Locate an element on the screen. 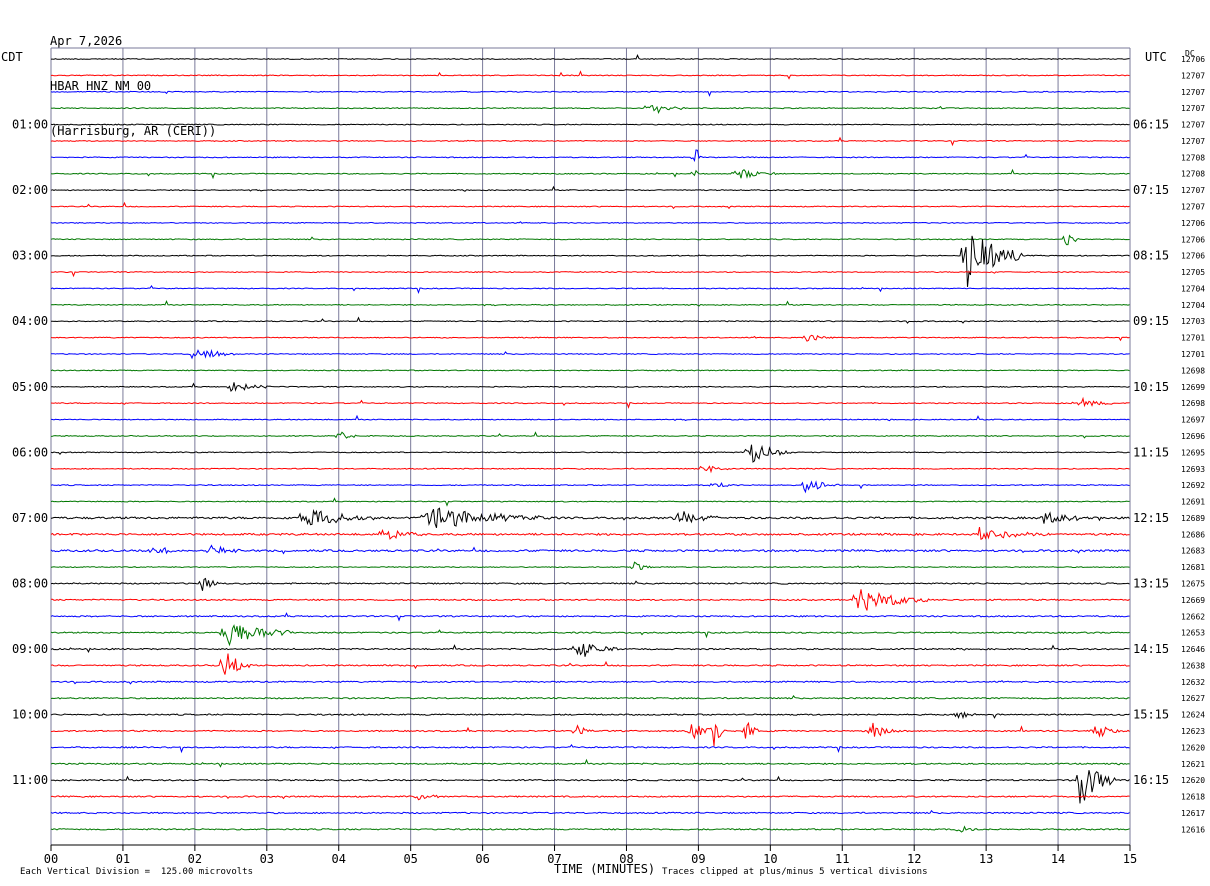  x-axis-title: TIME (MINUTES) is located at coordinates (605, 869).